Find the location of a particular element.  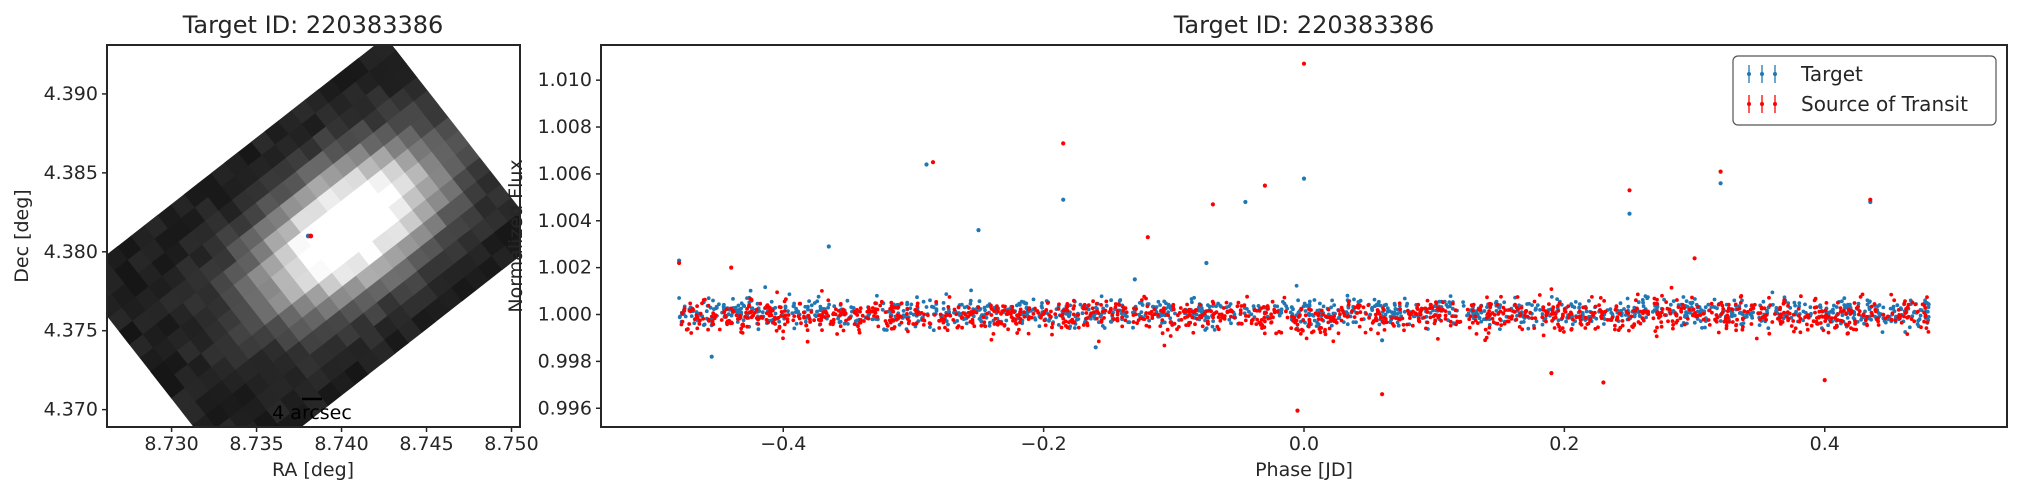

left-ylabel: Dec [deg] is located at coordinates (22, 235).